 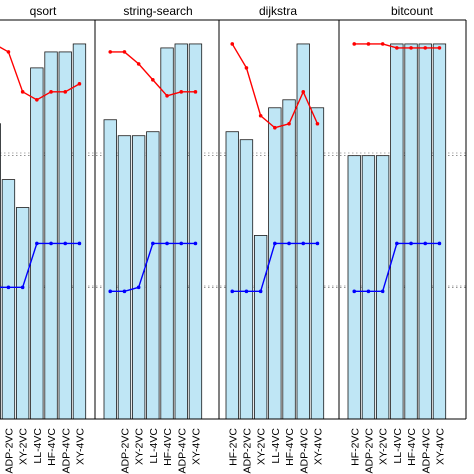 I want to click on tick-label: HF-2VC, so click(x=233, y=447).